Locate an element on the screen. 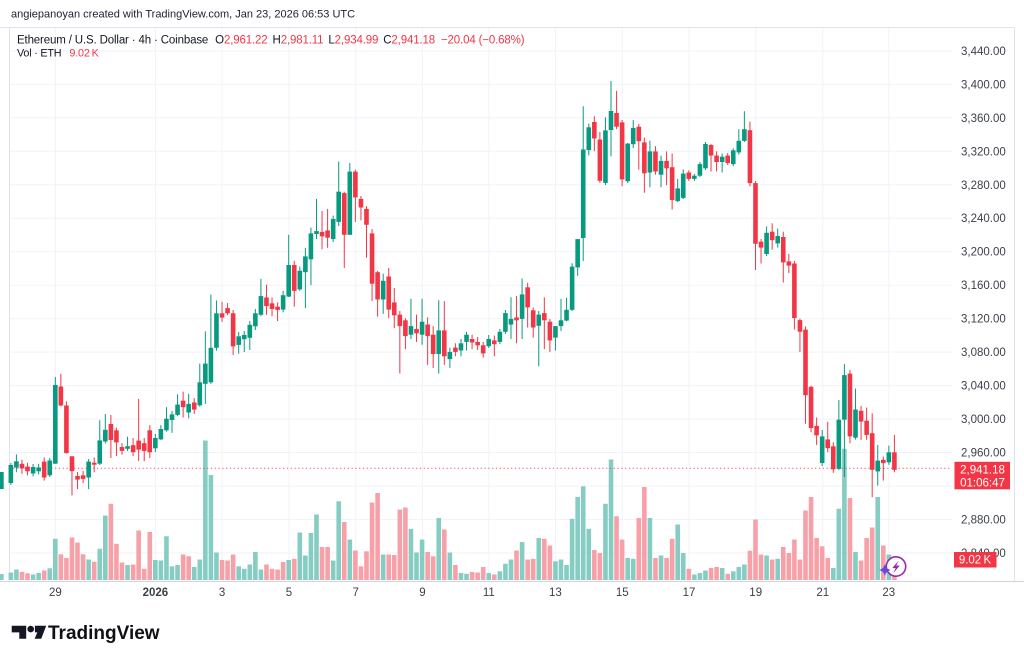 The image size is (1024, 666). svg-text: 3,400.00 is located at coordinates (983, 85).